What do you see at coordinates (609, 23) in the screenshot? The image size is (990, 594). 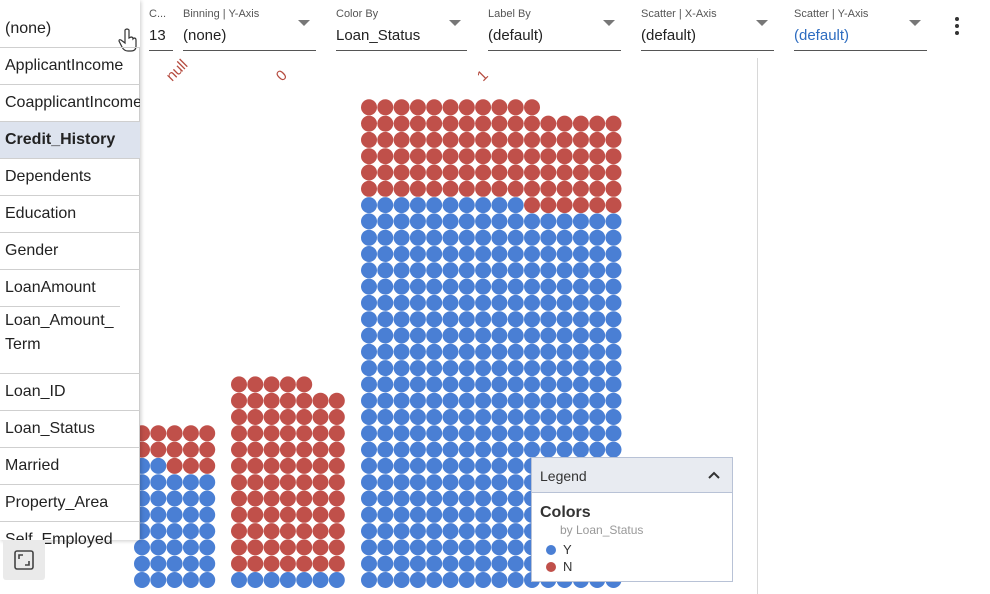 I see `chevron-down-icon` at bounding box center [609, 23].